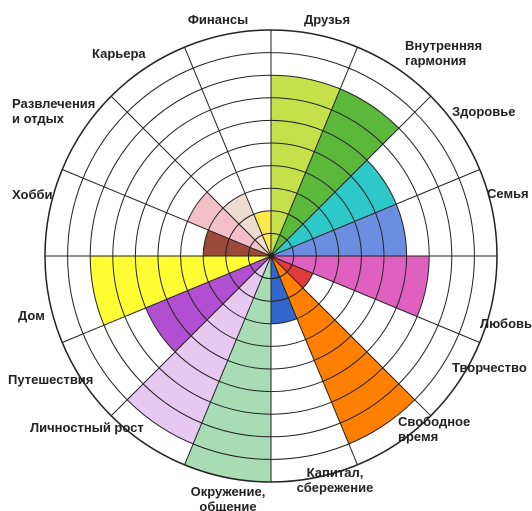 This screenshot has height=511, width=532. What do you see at coordinates (484, 111) in the screenshot?
I see `category-label: Здоровье` at bounding box center [484, 111].